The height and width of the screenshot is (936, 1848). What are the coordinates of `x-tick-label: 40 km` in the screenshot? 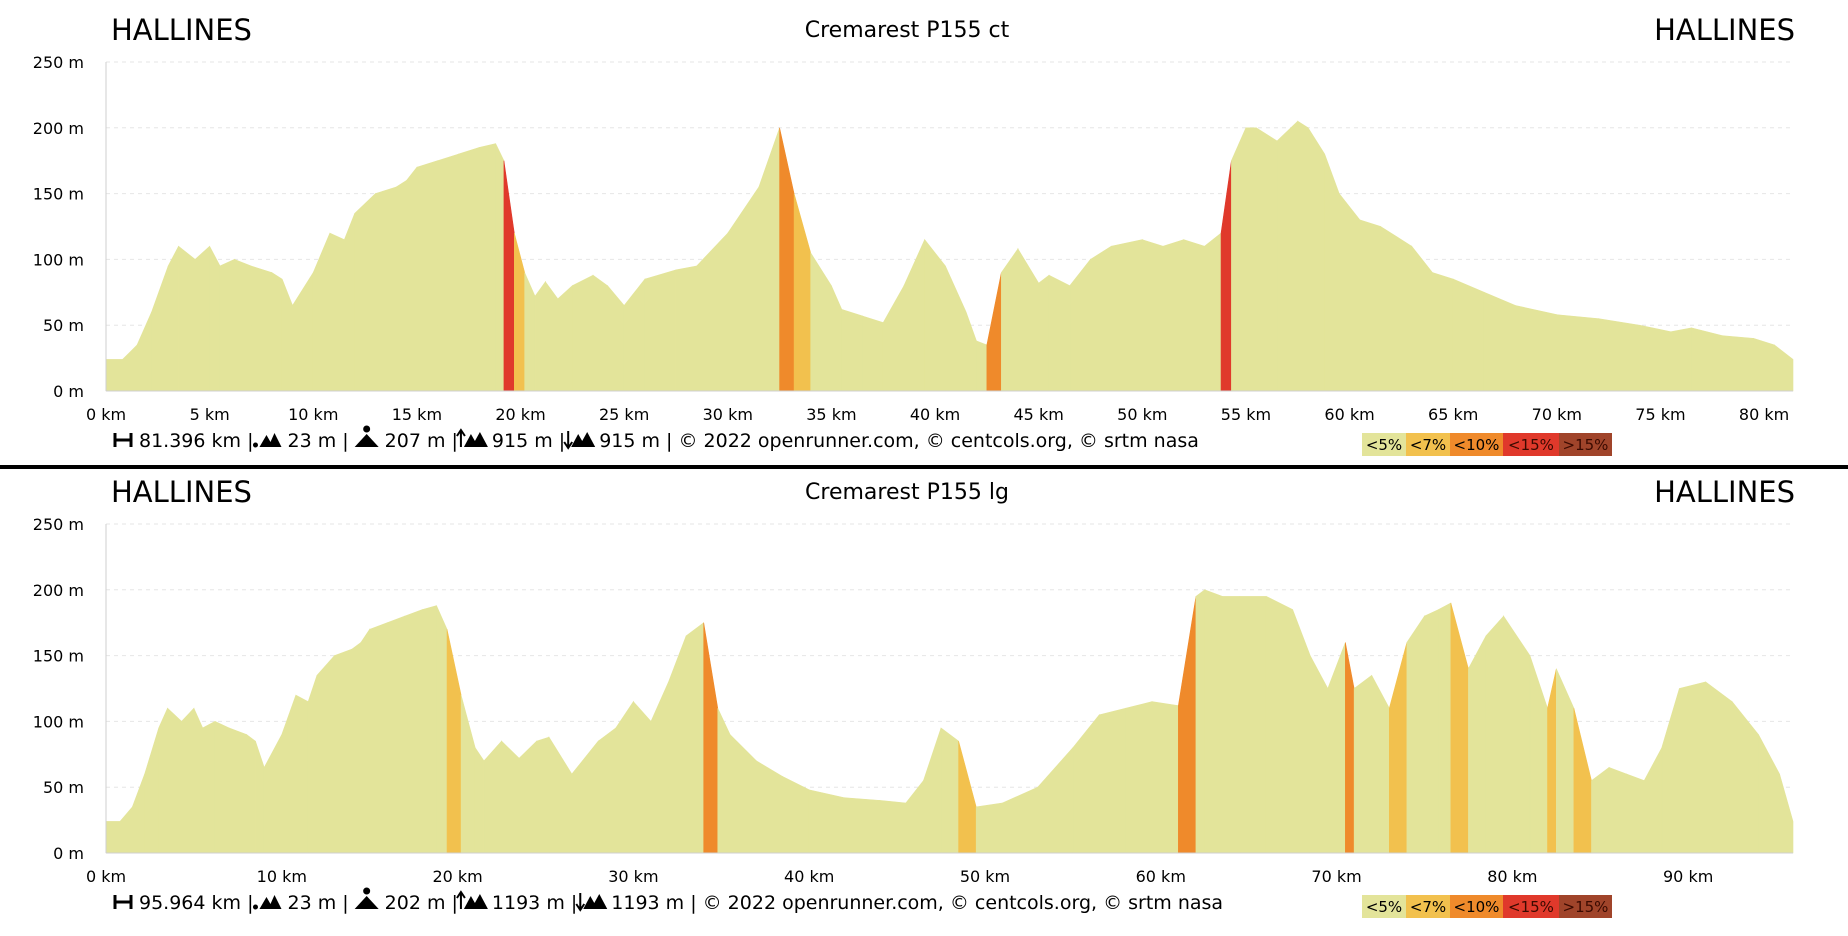 It's located at (809, 876).